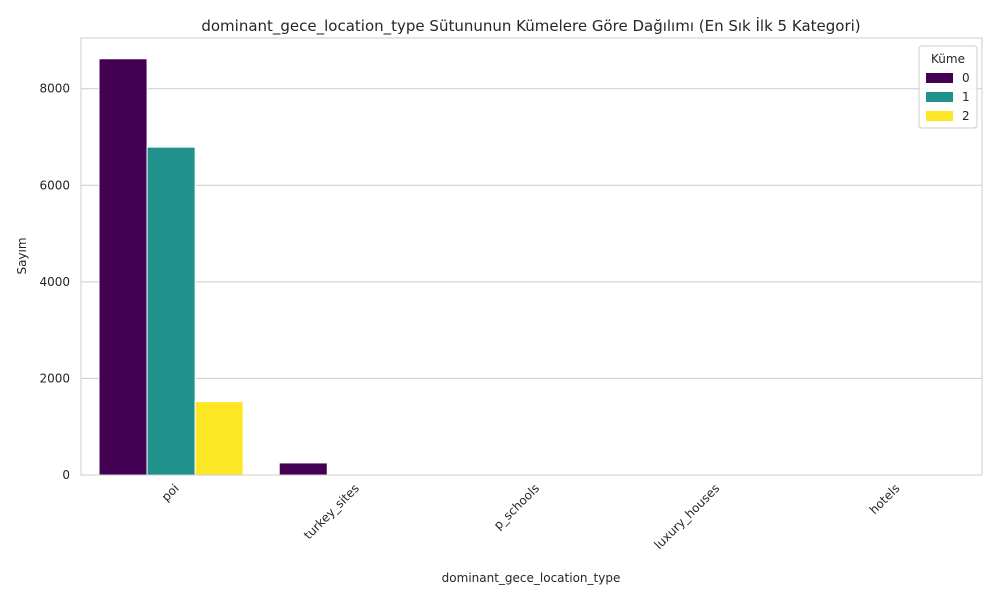  Describe the element at coordinates (966, 78) in the screenshot. I see `legend-entry: 0` at that location.